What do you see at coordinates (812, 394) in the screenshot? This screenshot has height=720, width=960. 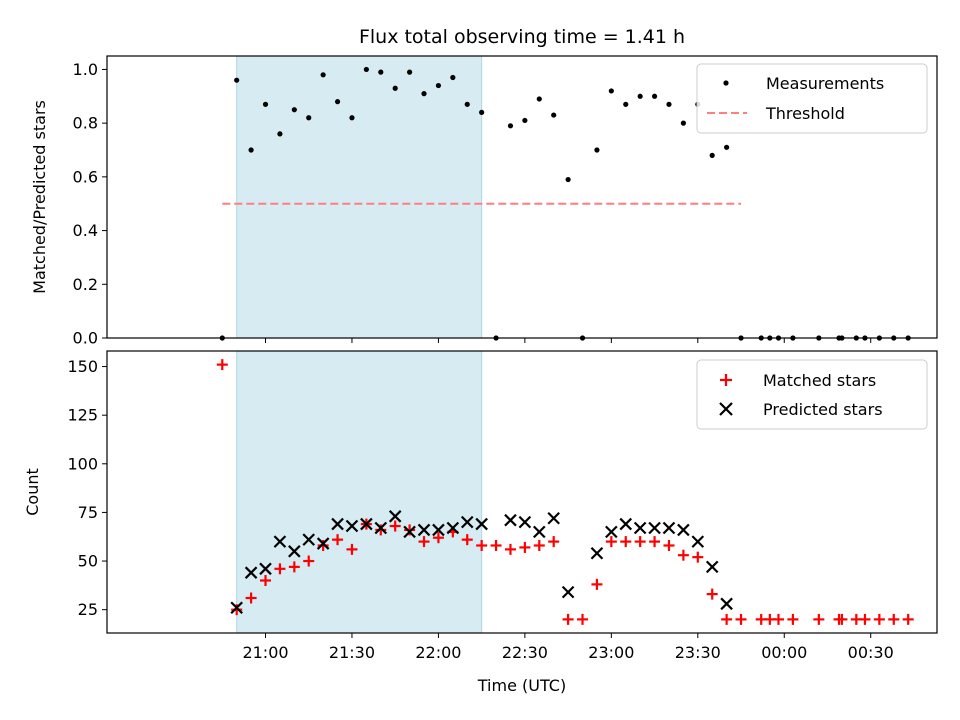 I see `bottom-legend: Matched stars Predicted stars` at bounding box center [812, 394].